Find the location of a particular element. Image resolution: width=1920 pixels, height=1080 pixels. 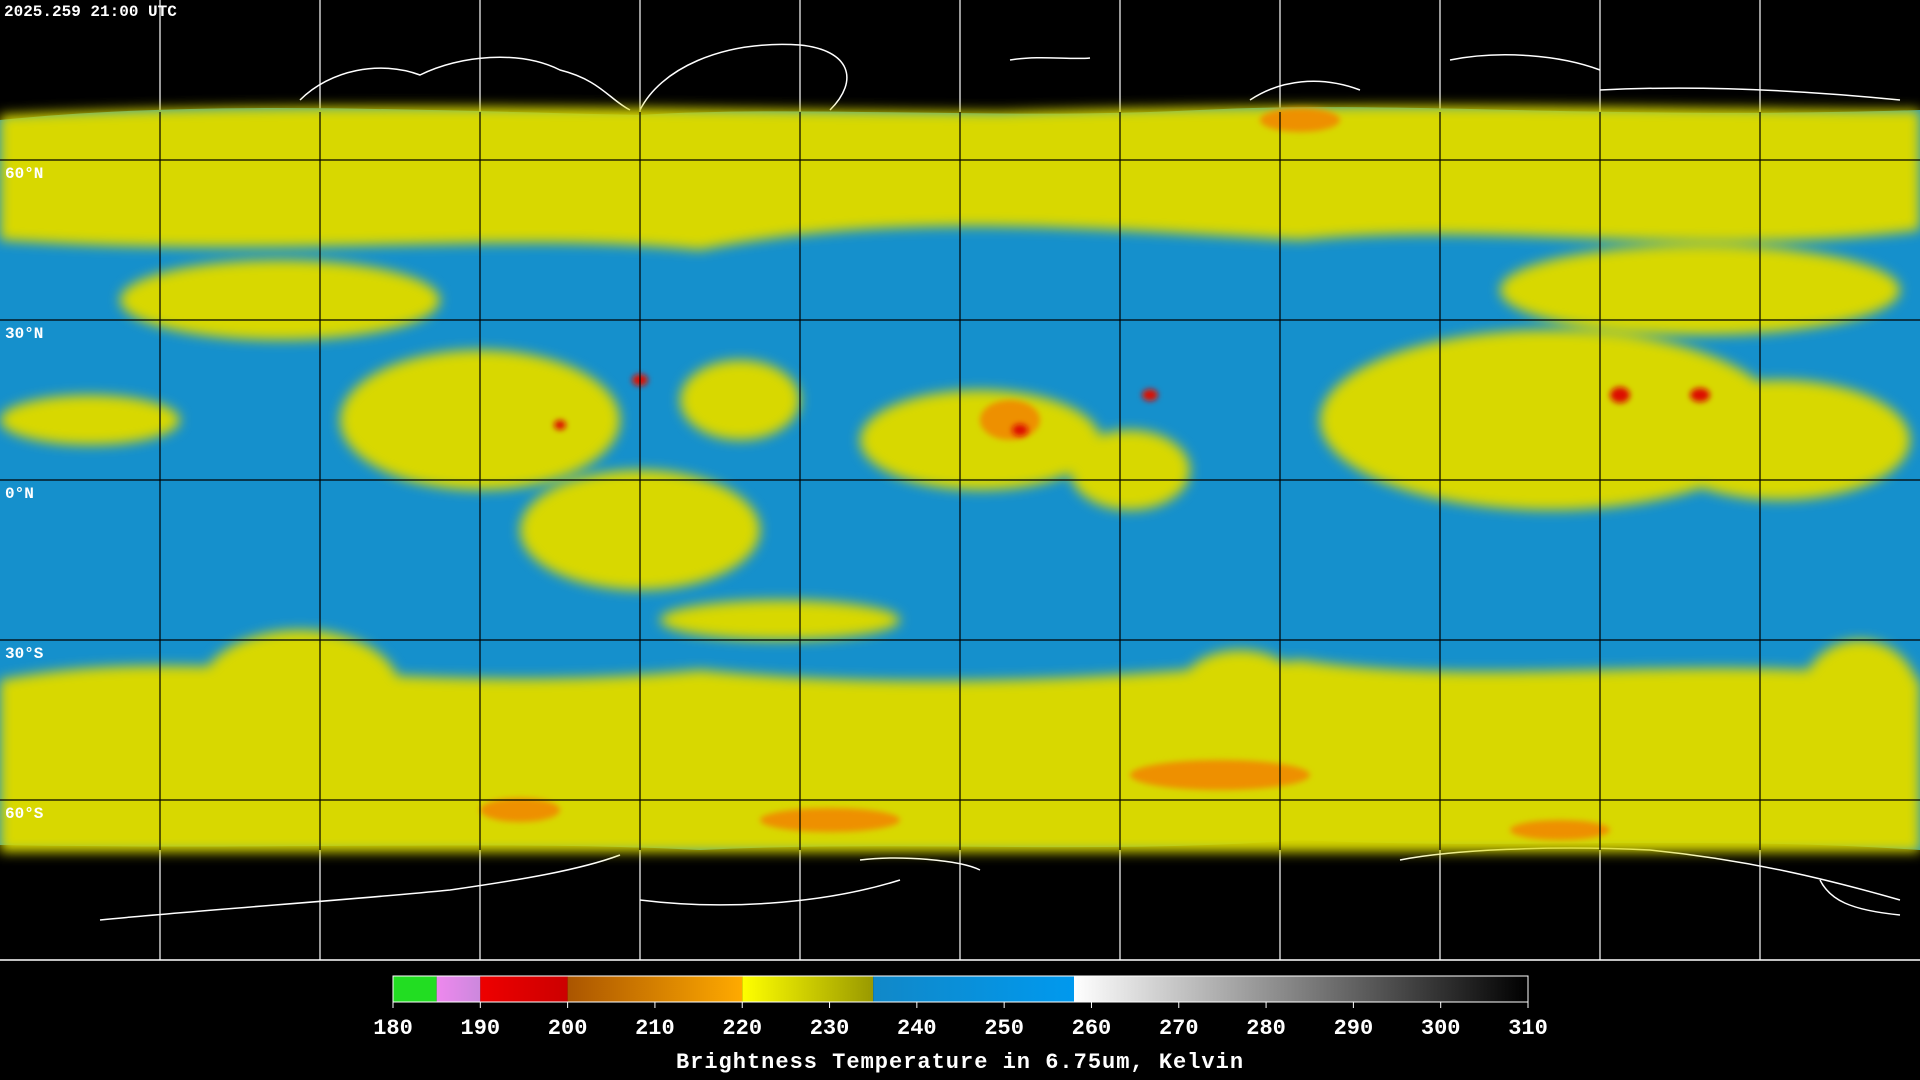

colorbar-tick-label: 290 is located at coordinates (1354, 1028).